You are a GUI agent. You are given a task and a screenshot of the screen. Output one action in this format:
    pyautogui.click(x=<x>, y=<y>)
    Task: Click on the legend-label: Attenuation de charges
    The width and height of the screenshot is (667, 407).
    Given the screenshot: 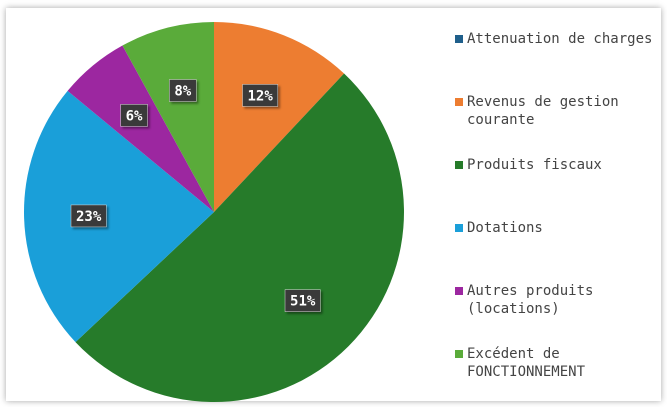 What is the action you would take?
    pyautogui.click(x=560, y=39)
    